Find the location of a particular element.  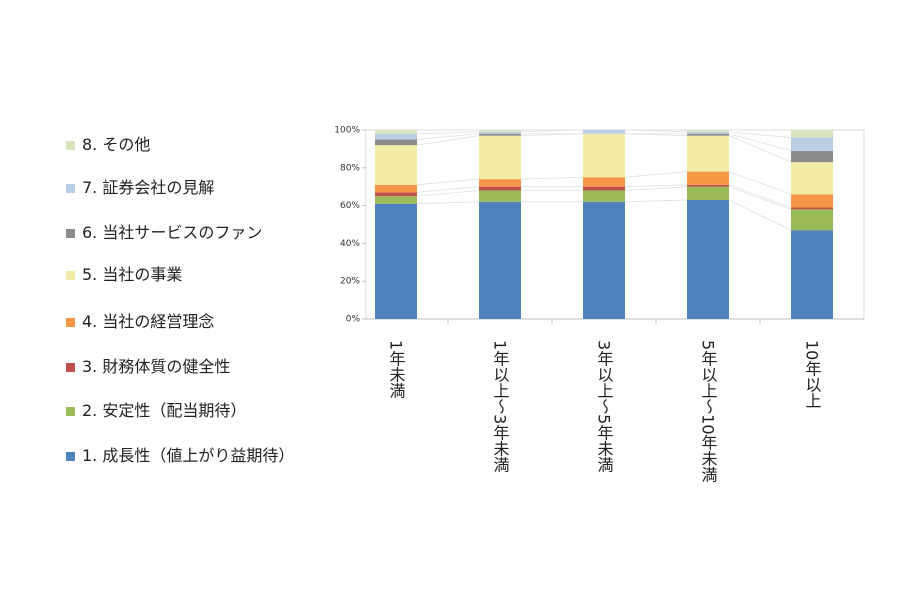

x-tick-label: 1年未満 is located at coordinates (396, 369).